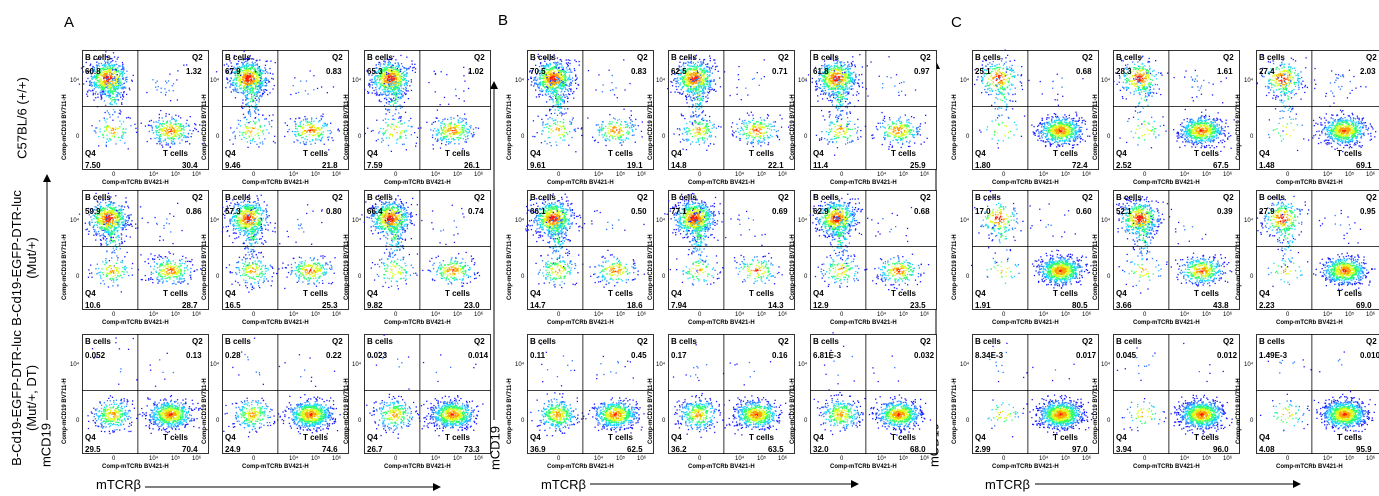 The width and height of the screenshot is (1379, 496). I want to click on quadrant-value-q2: 0.16, so click(780, 355).